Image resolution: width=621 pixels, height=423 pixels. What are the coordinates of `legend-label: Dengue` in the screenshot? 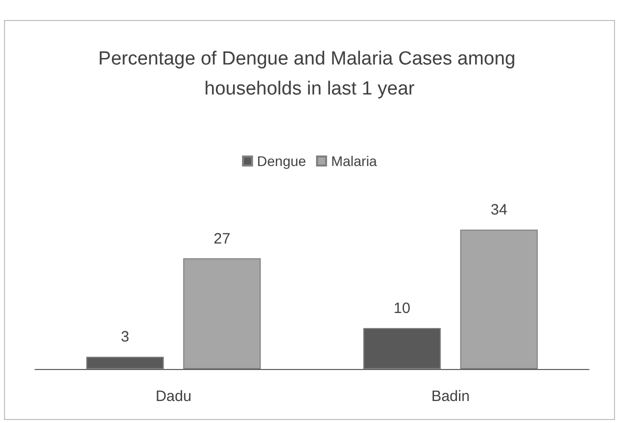 It's located at (281, 161).